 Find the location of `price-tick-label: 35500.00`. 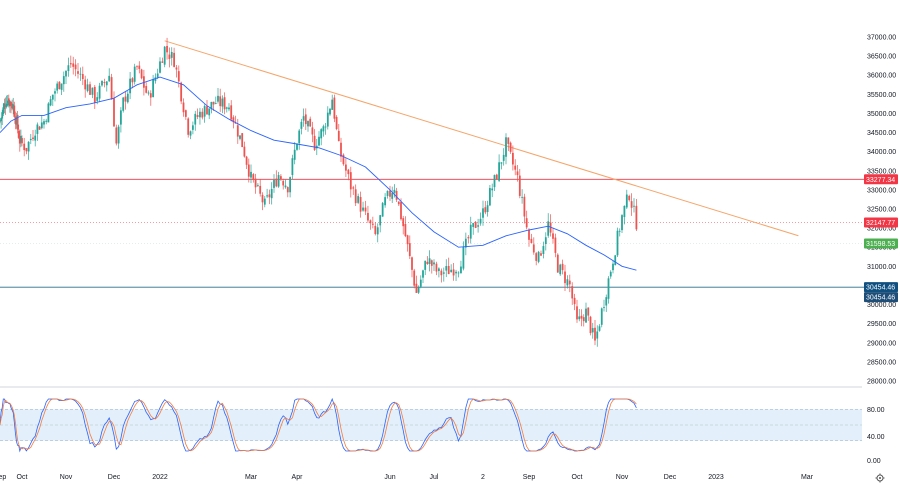

price-tick-label: 35500.00 is located at coordinates (881, 95).